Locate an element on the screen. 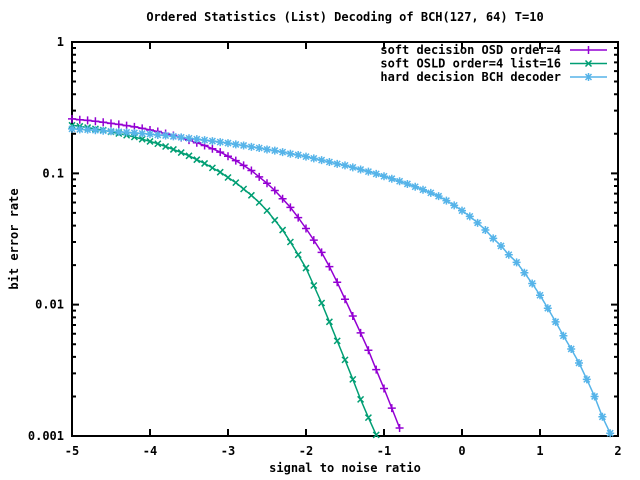 The image size is (640, 480). x-tick-label-2: -3 is located at coordinates (228, 451).